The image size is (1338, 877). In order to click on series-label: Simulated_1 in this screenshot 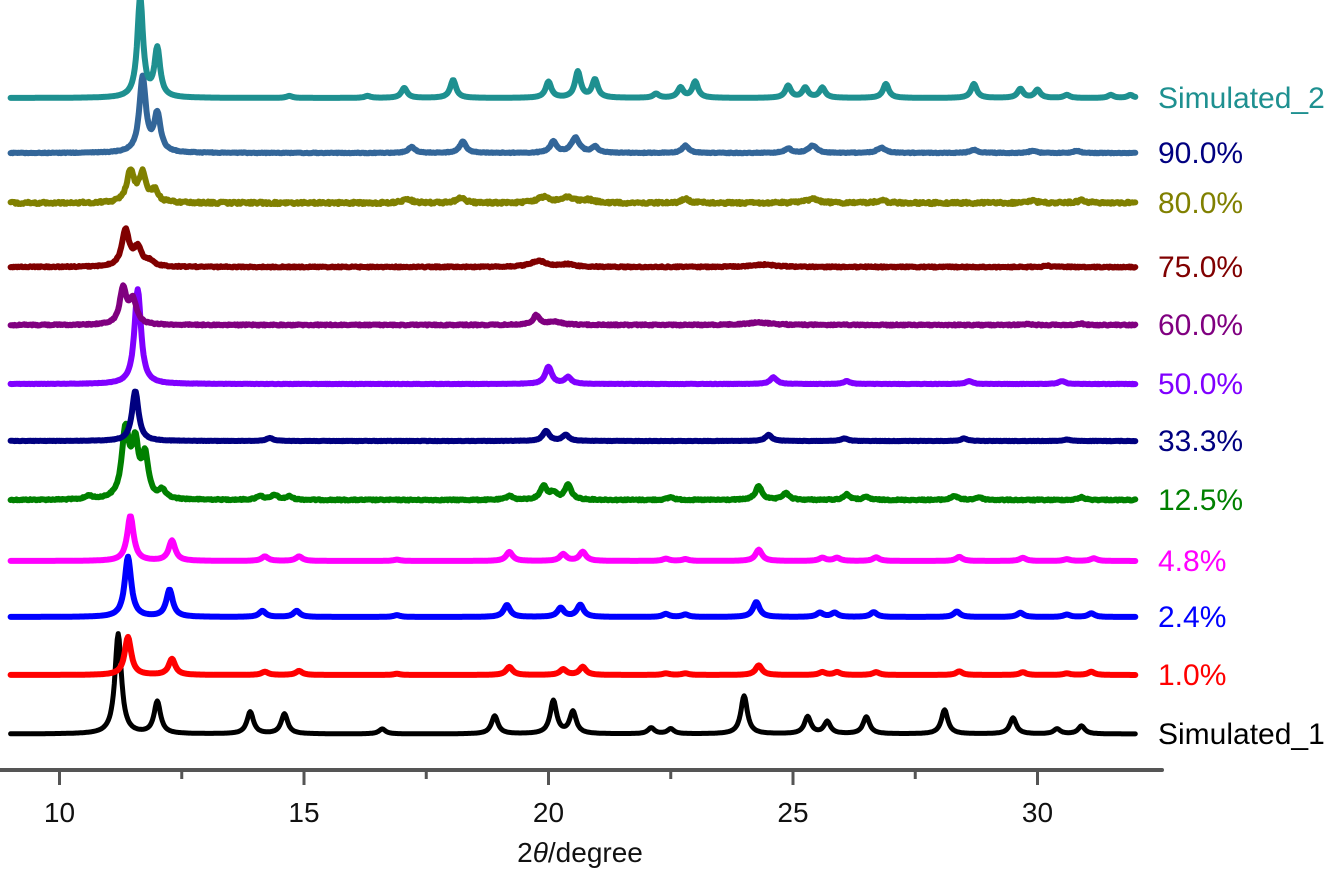, I will do `click(1241, 734)`.